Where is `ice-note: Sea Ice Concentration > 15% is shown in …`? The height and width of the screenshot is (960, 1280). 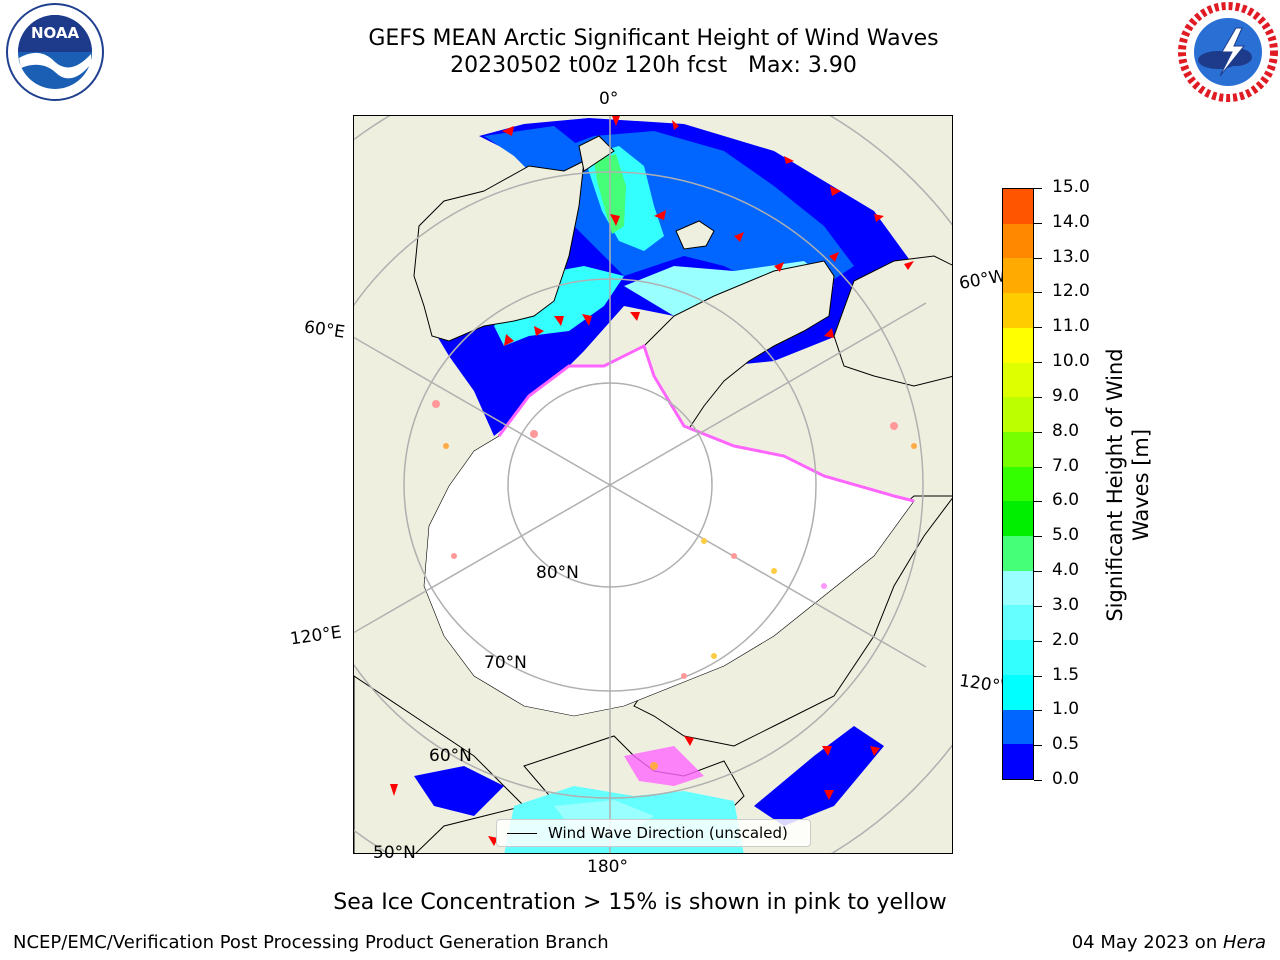 ice-note: Sea Ice Concentration > 15% is shown in … is located at coordinates (640, 902).